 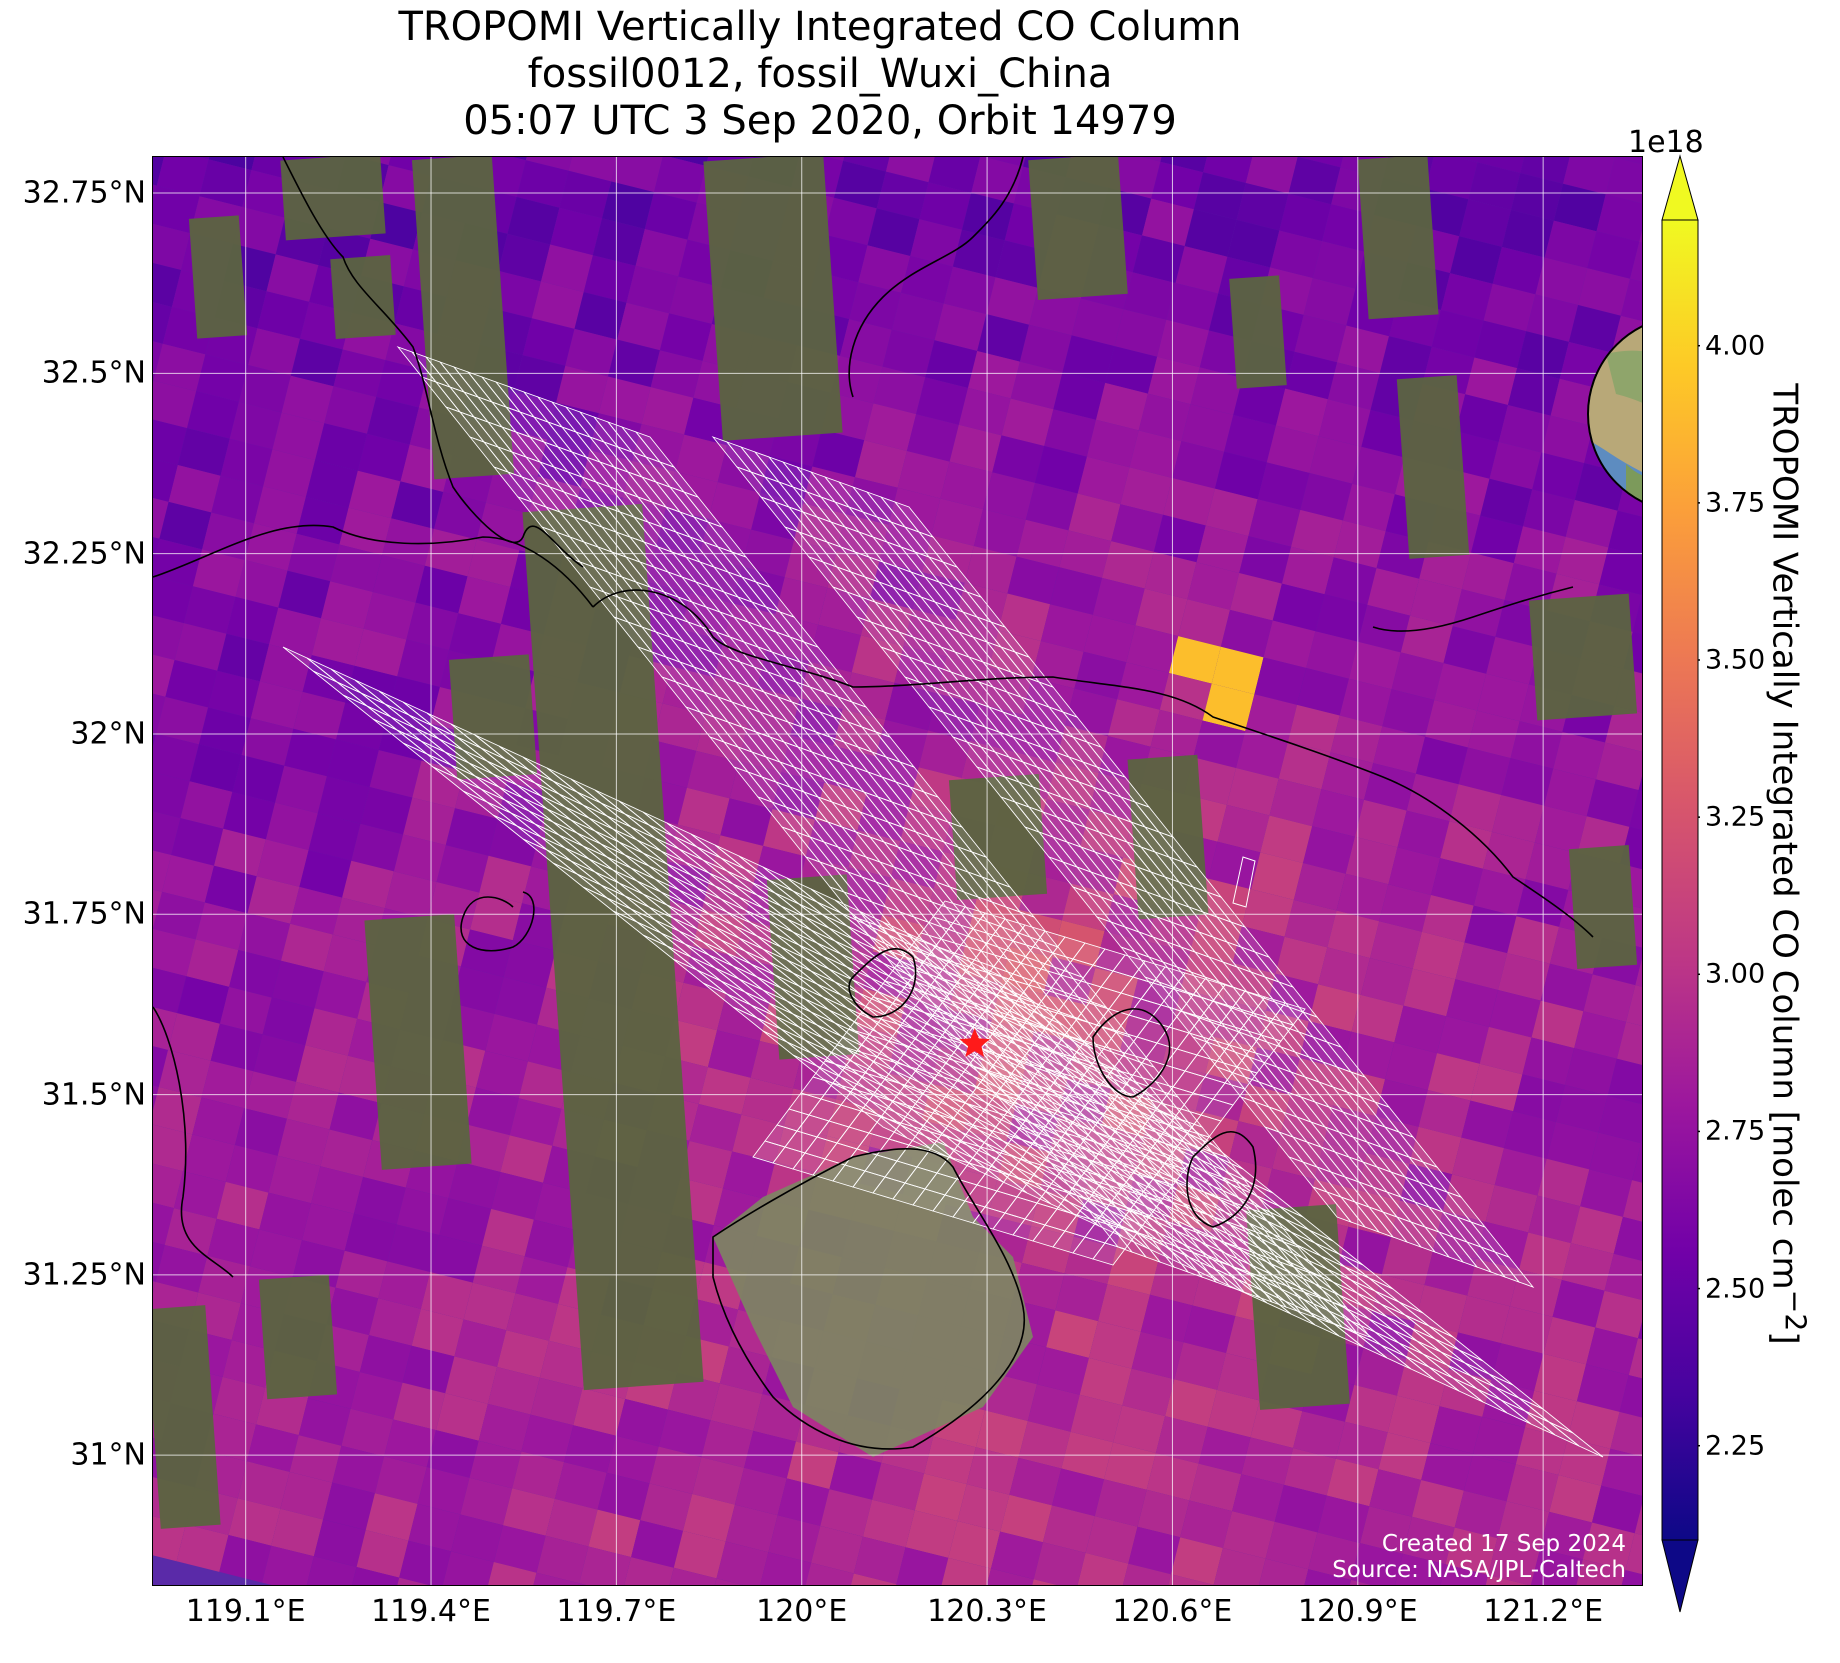 What do you see at coordinates (93, 1095) in the screenshot?
I see `lat-tick-label: 31.5°N` at bounding box center [93, 1095].